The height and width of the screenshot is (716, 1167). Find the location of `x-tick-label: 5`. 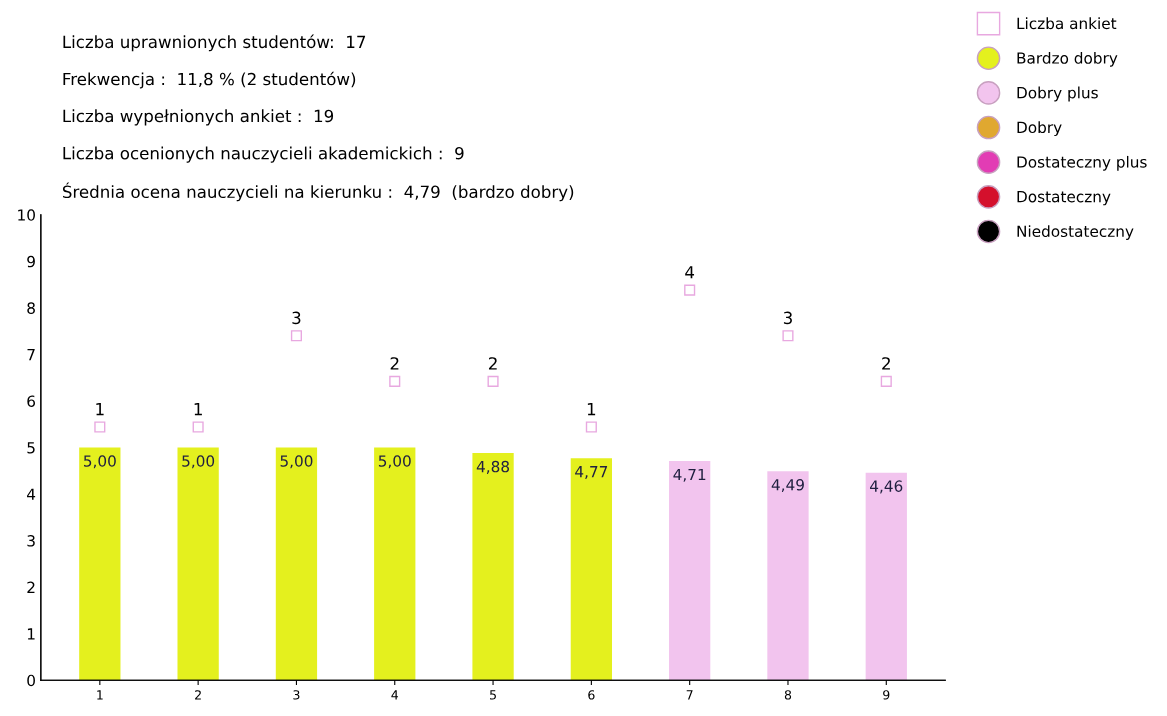

x-tick-label: 5 is located at coordinates (493, 695).